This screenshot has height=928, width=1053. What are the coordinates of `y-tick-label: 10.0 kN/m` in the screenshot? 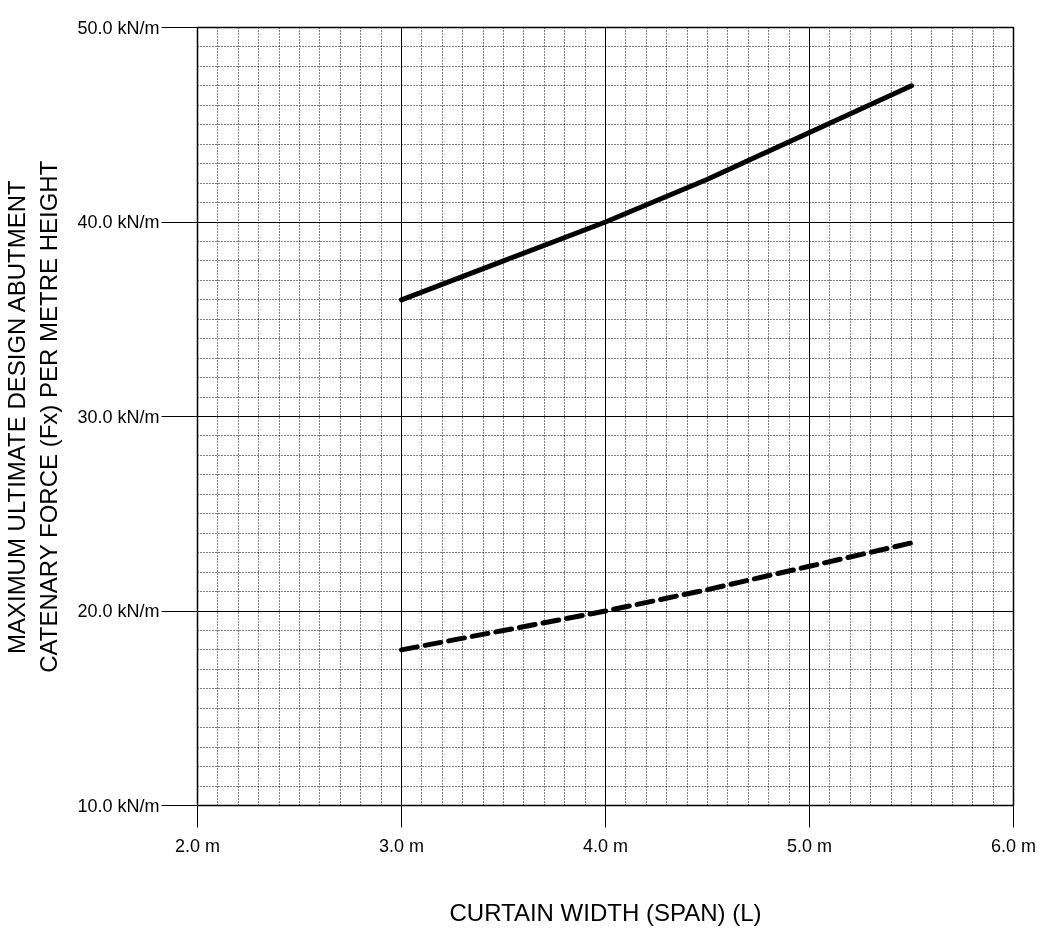 It's located at (118, 805).